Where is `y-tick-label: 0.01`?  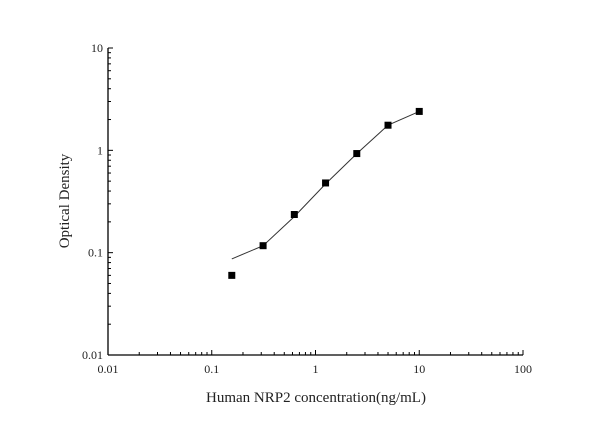
y-tick-label: 0.01 is located at coordinates (92, 355).